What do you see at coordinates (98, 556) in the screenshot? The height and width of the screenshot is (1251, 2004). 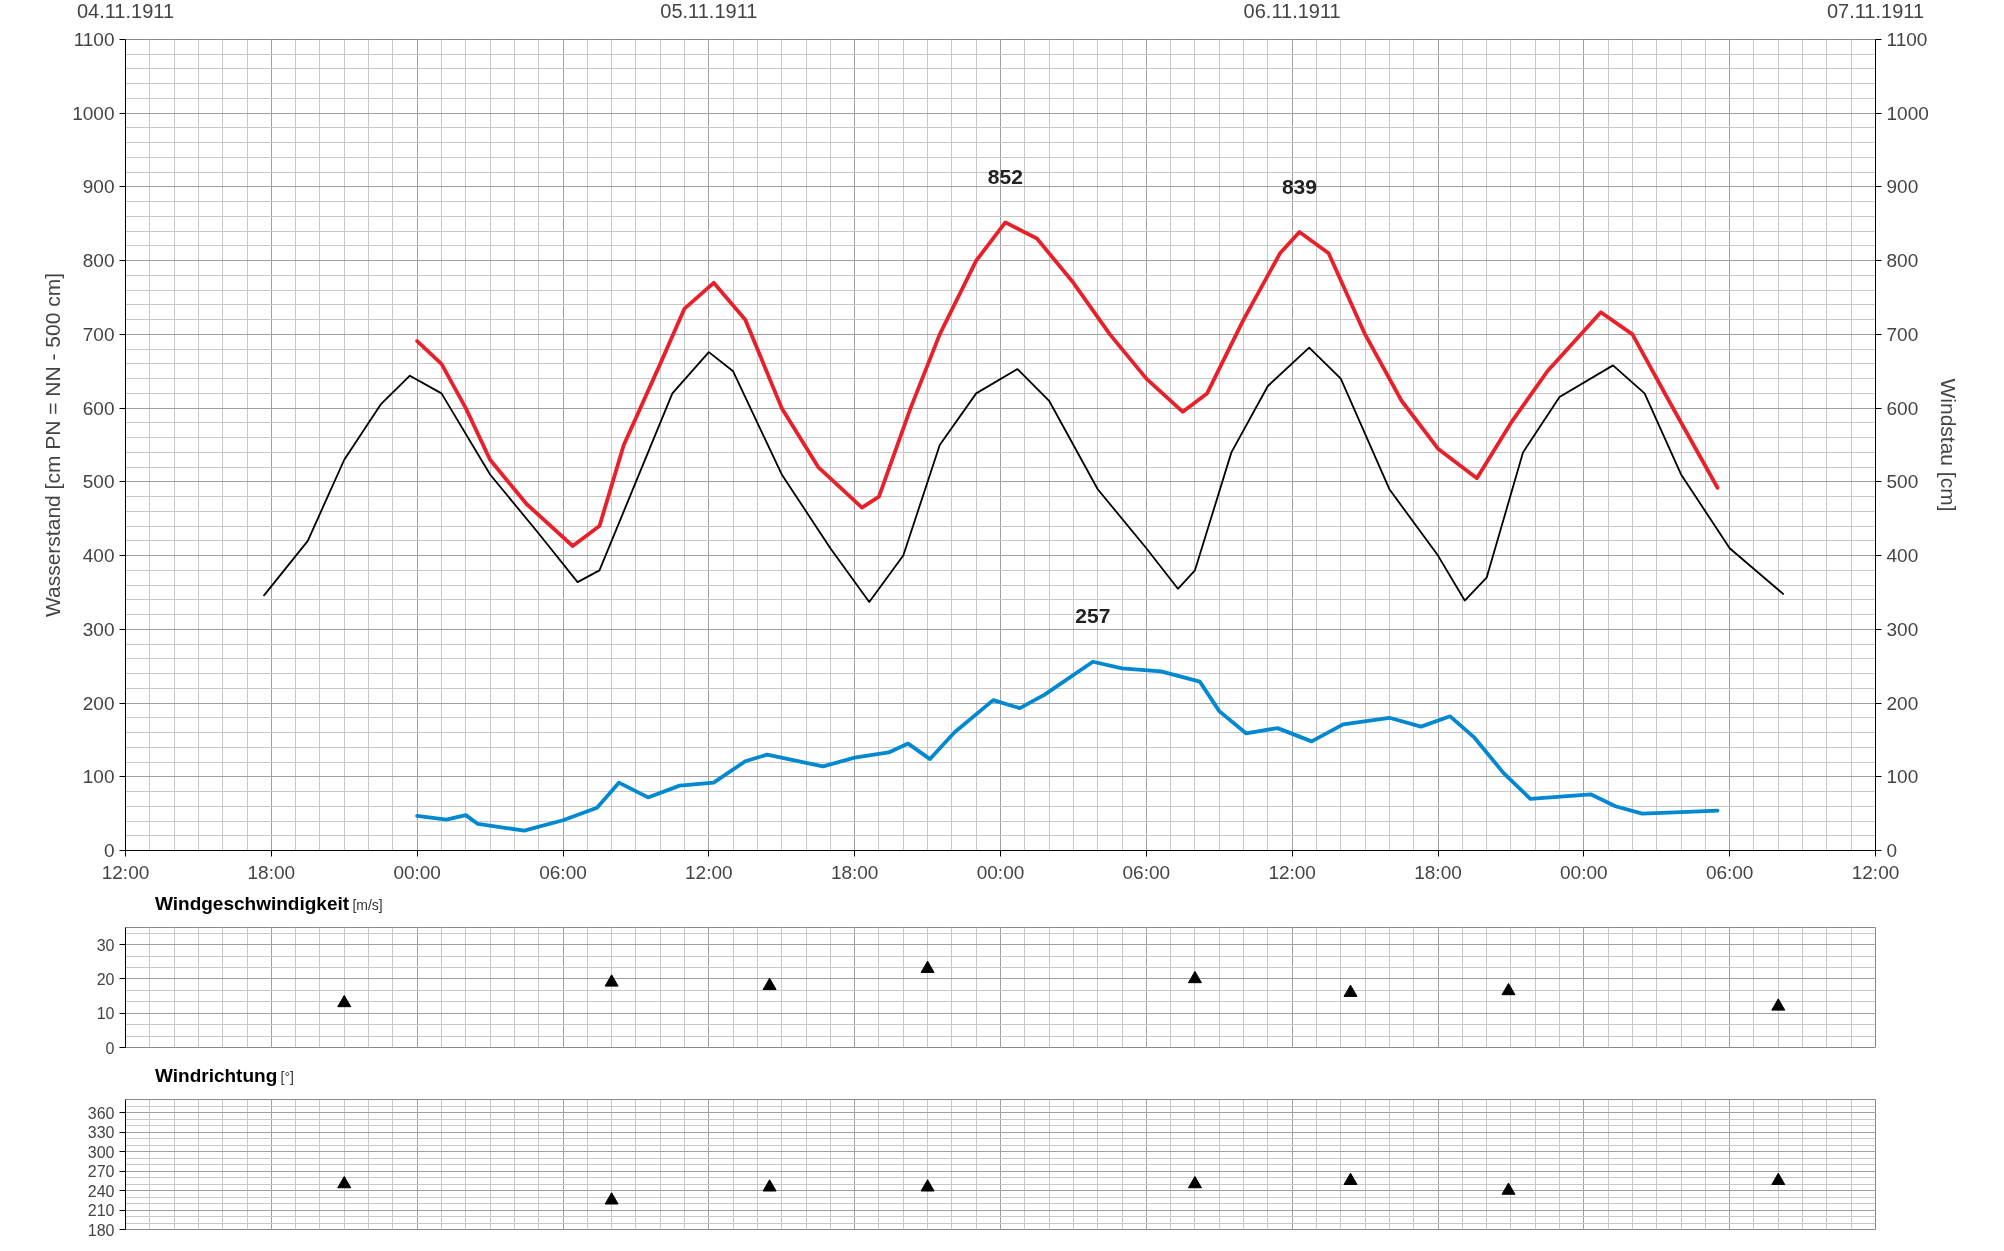 I see `y-tick-label: 400` at bounding box center [98, 556].